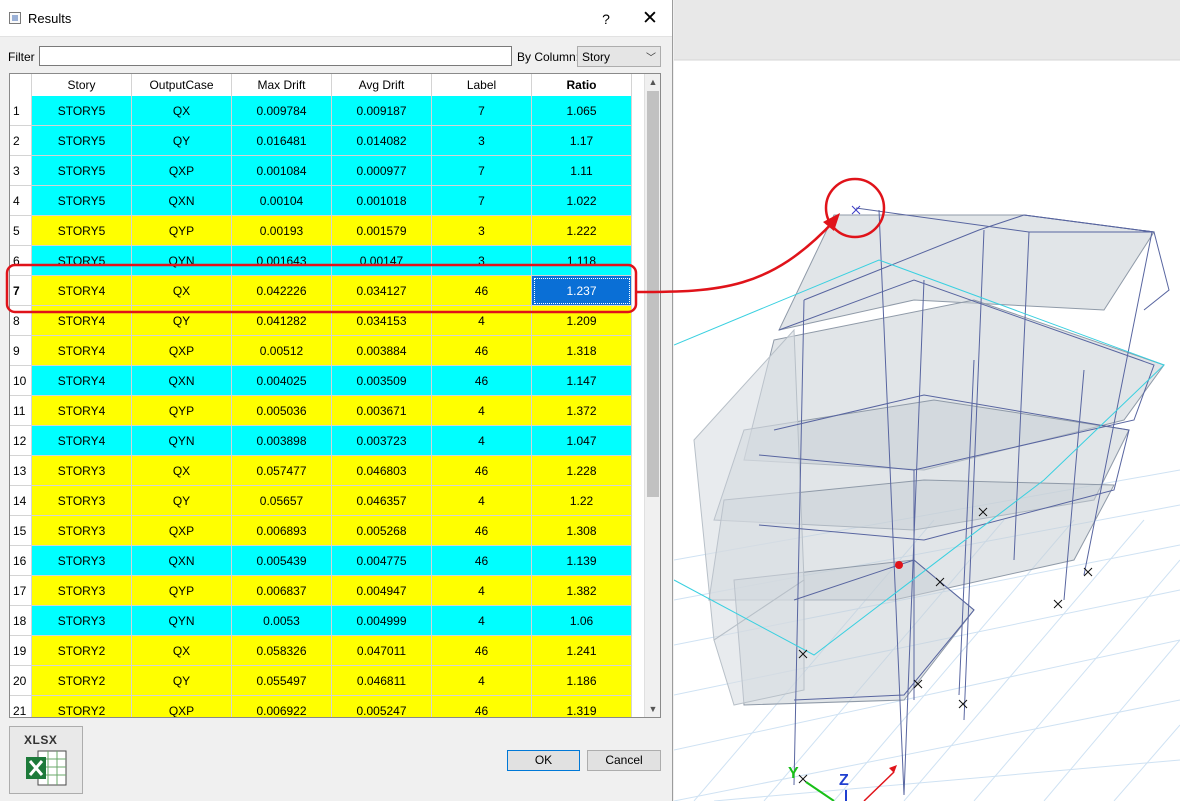 This screenshot has width=1180, height=801. What do you see at coordinates (382, 441) in the screenshot?
I see `cell-avg-drift: 0.003723` at bounding box center [382, 441].